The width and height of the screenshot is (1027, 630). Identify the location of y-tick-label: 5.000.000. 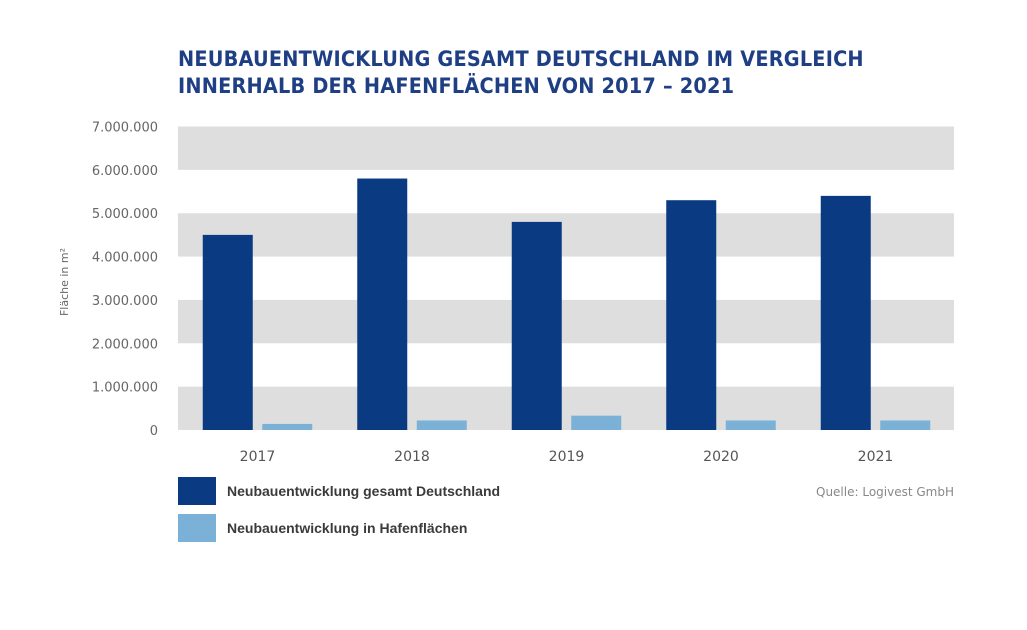
(125, 214).